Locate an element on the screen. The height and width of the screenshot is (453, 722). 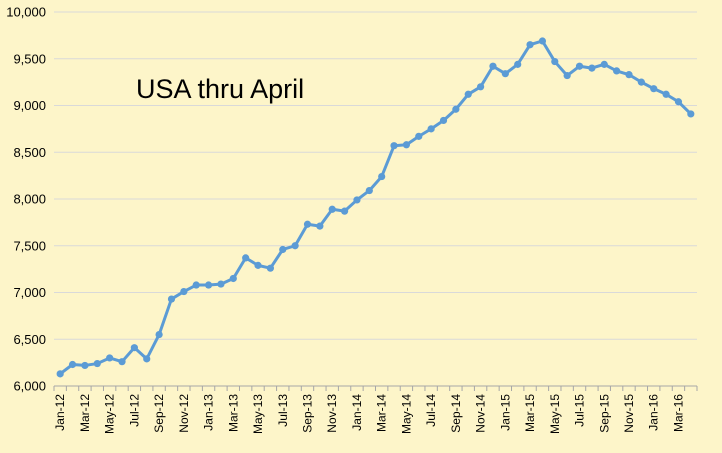
x-tick-label: May-13 is located at coordinates (258, 414).